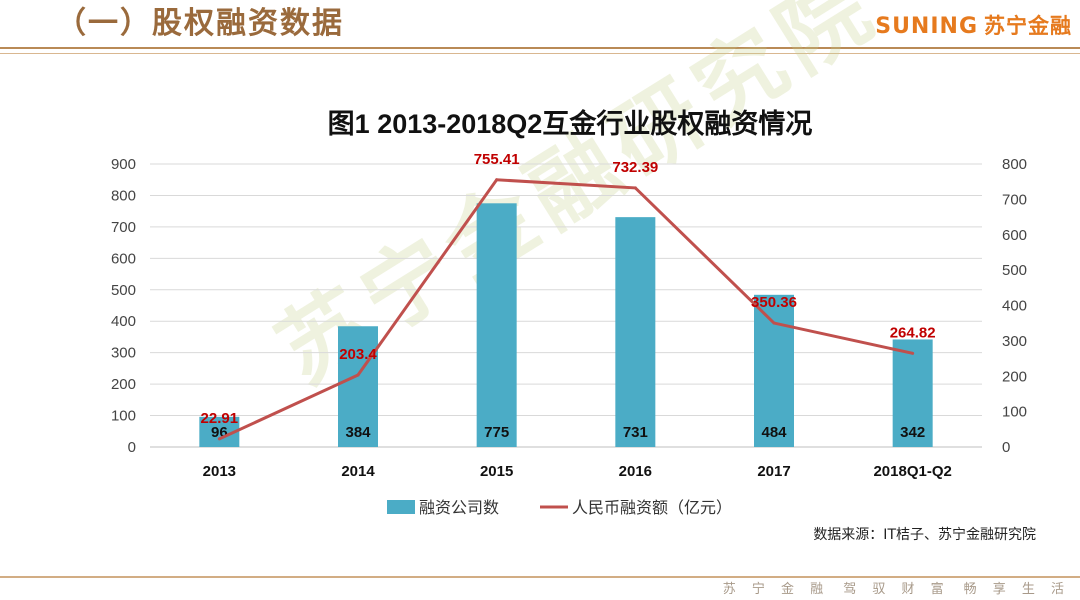  What do you see at coordinates (358, 432) in the screenshot?
I see `bar-data-label: 384` at bounding box center [358, 432].